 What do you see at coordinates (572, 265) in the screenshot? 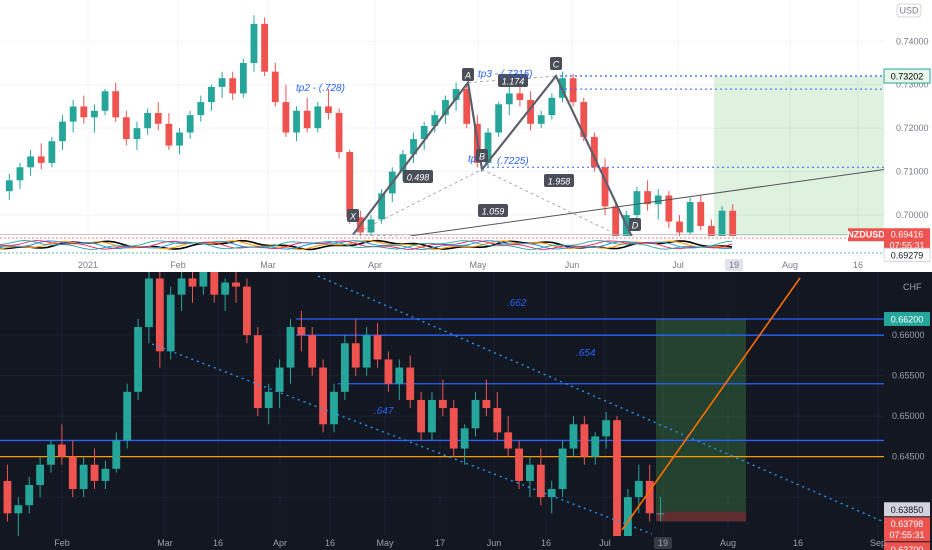
I see `x-tick-label: Jun` at bounding box center [572, 265].